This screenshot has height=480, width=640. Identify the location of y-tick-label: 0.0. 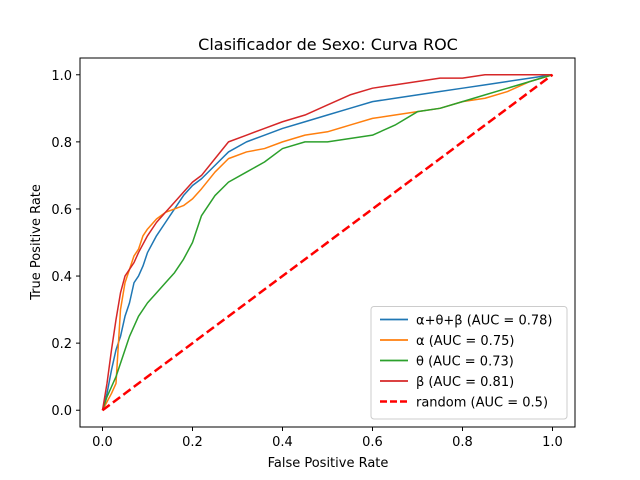
(61, 411).